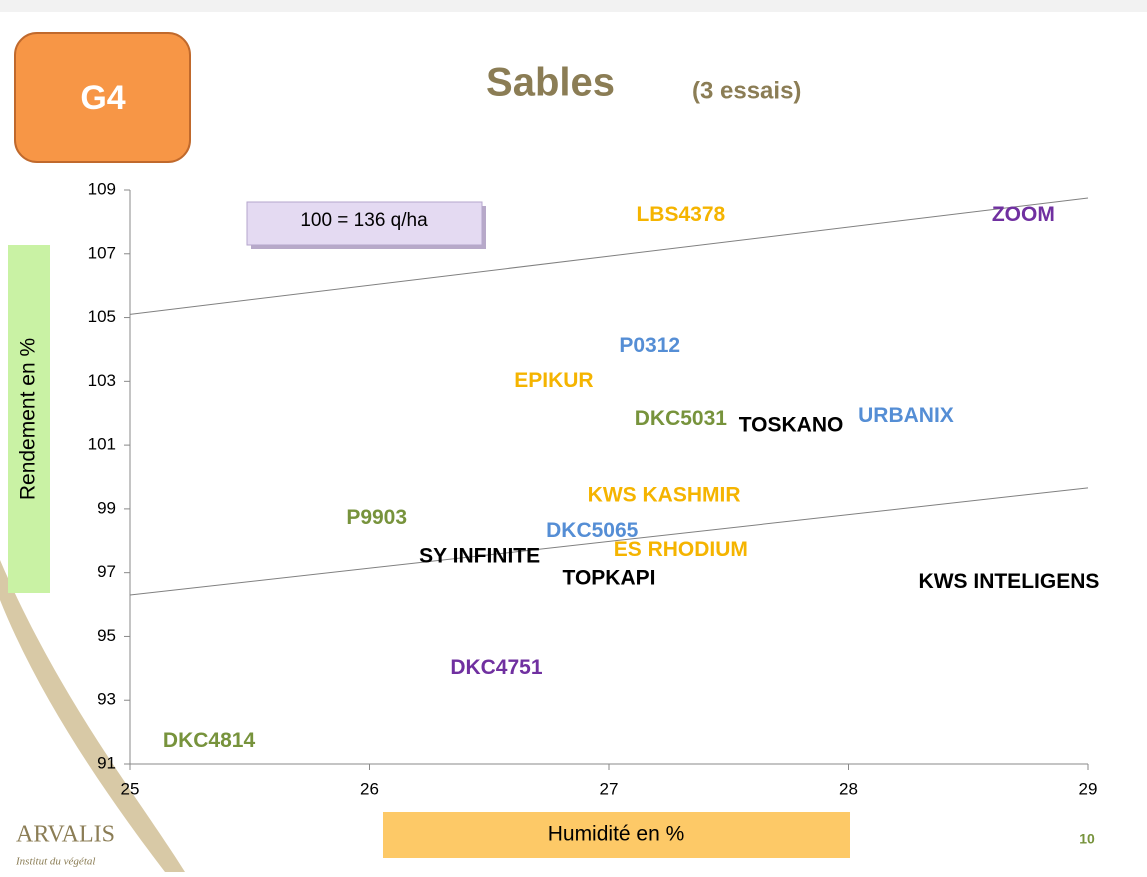  Describe the element at coordinates (102, 252) in the screenshot. I see `y-tick-label: 107` at that location.